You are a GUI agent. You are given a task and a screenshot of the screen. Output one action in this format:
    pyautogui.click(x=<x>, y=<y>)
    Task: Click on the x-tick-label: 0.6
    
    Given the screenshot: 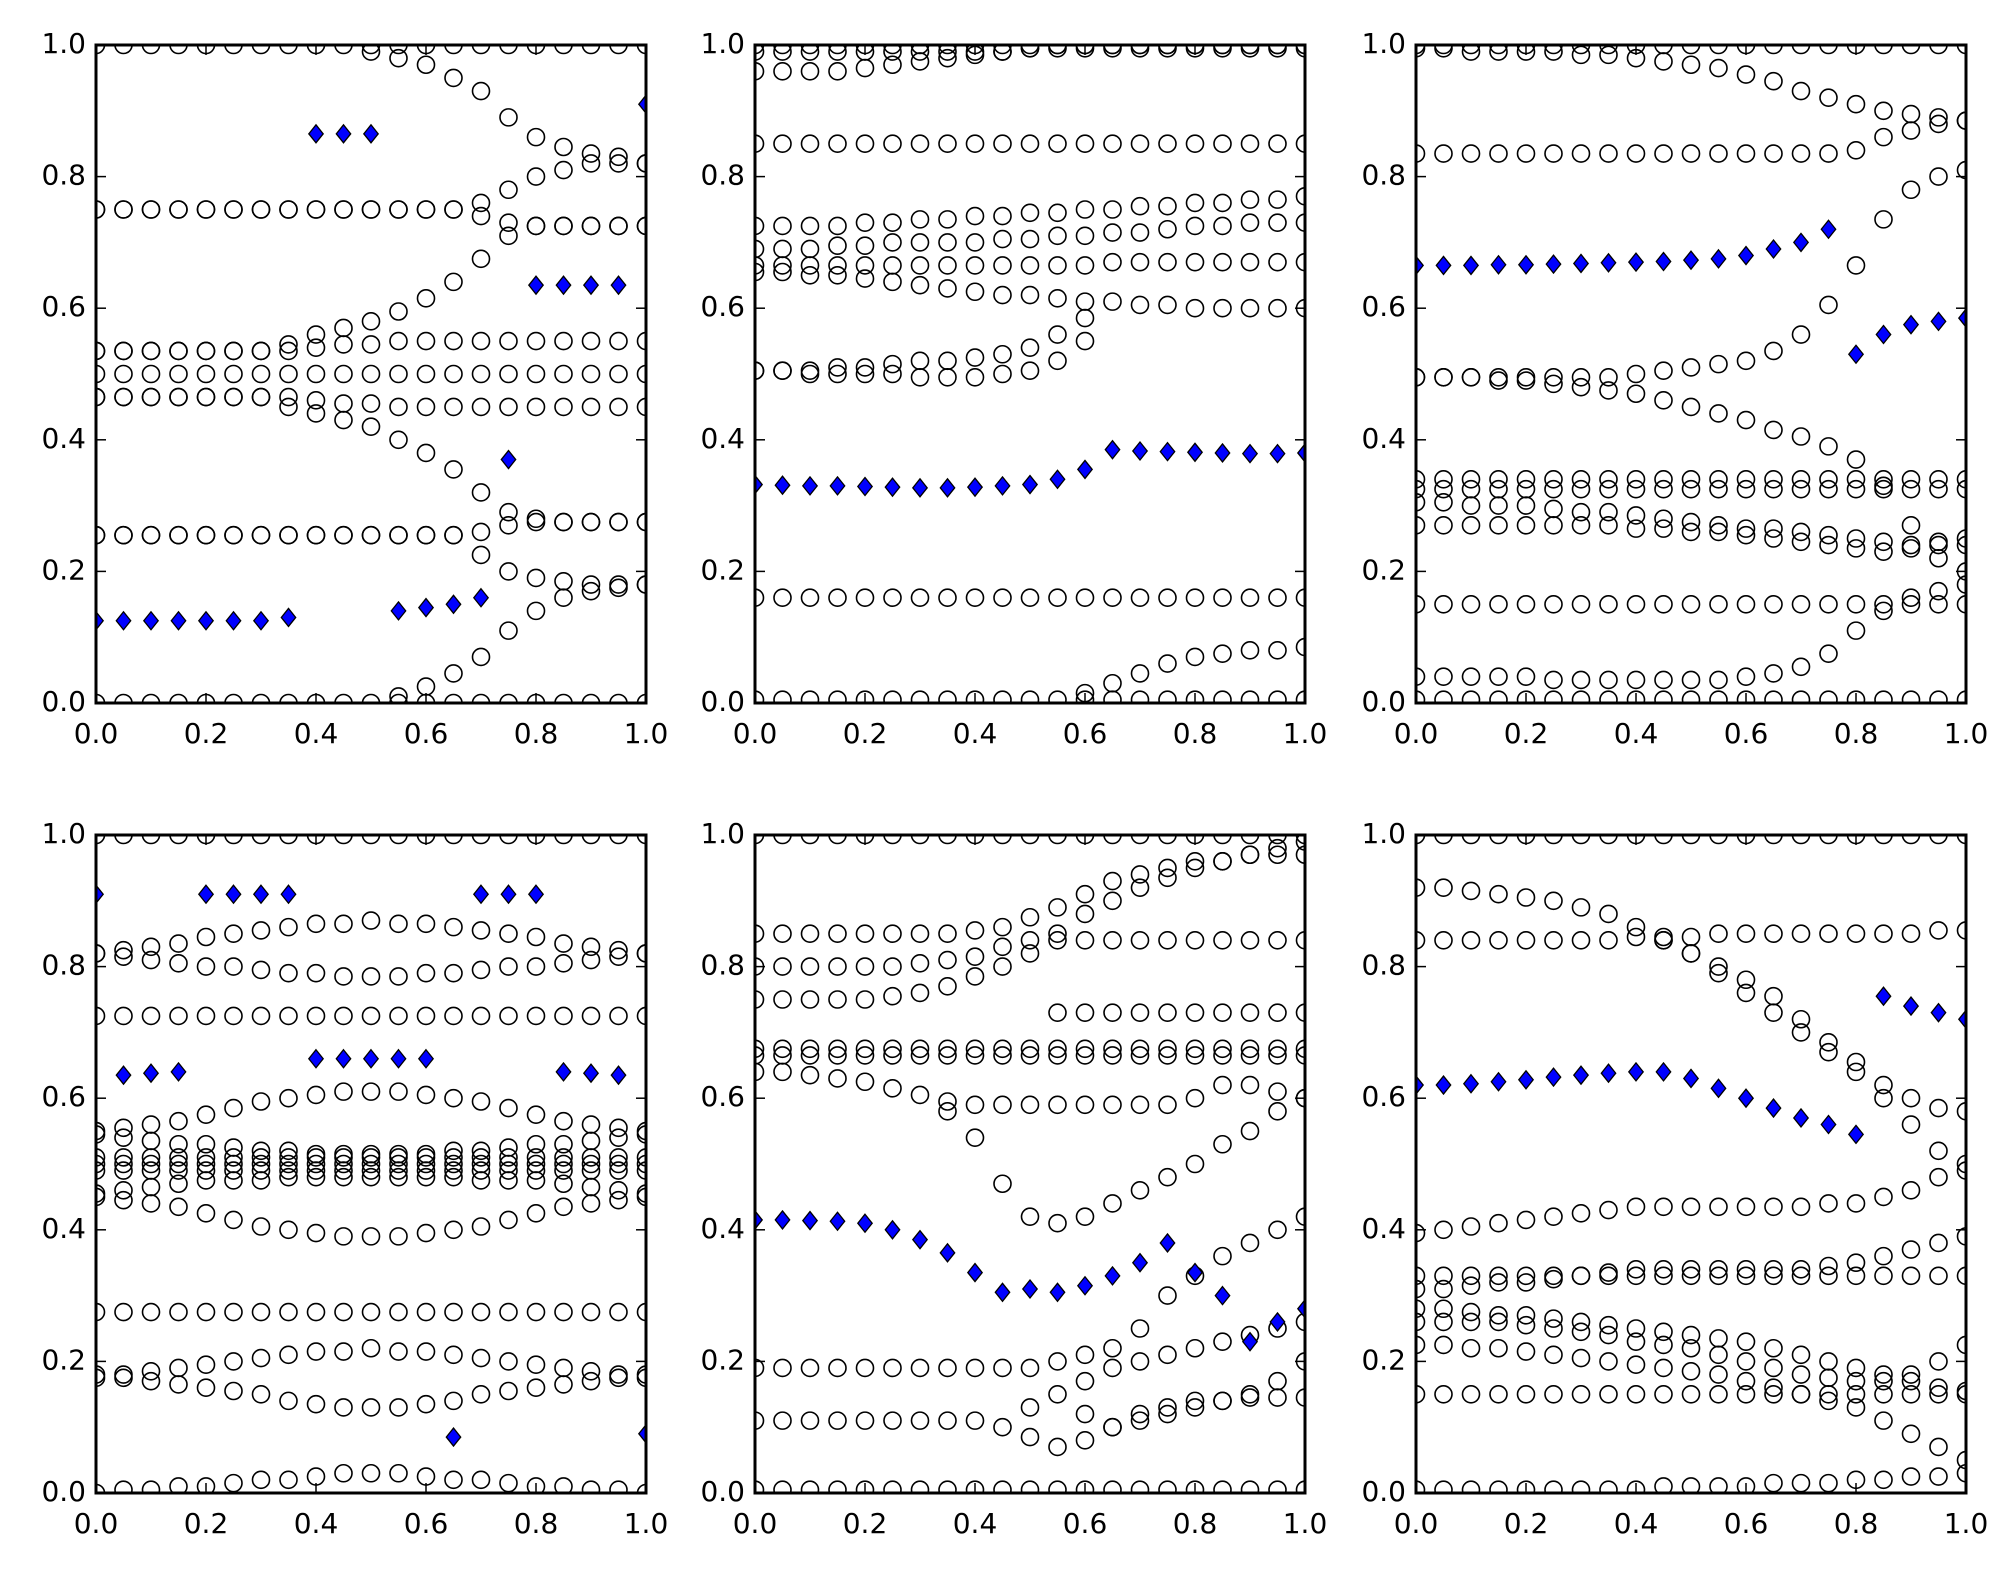 What is the action you would take?
    pyautogui.click(x=426, y=733)
    